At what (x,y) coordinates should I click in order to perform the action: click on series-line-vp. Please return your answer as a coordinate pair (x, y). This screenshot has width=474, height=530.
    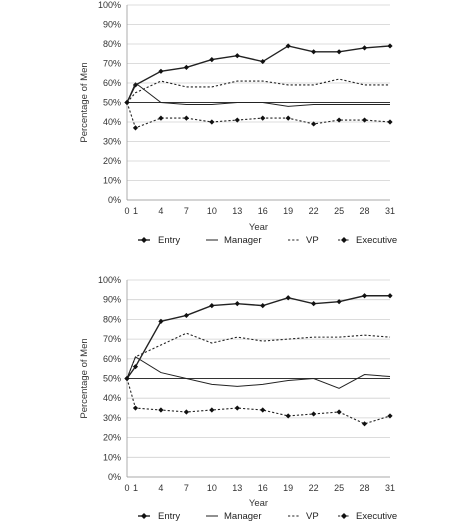
    Looking at the image, I should click on (258, 355).